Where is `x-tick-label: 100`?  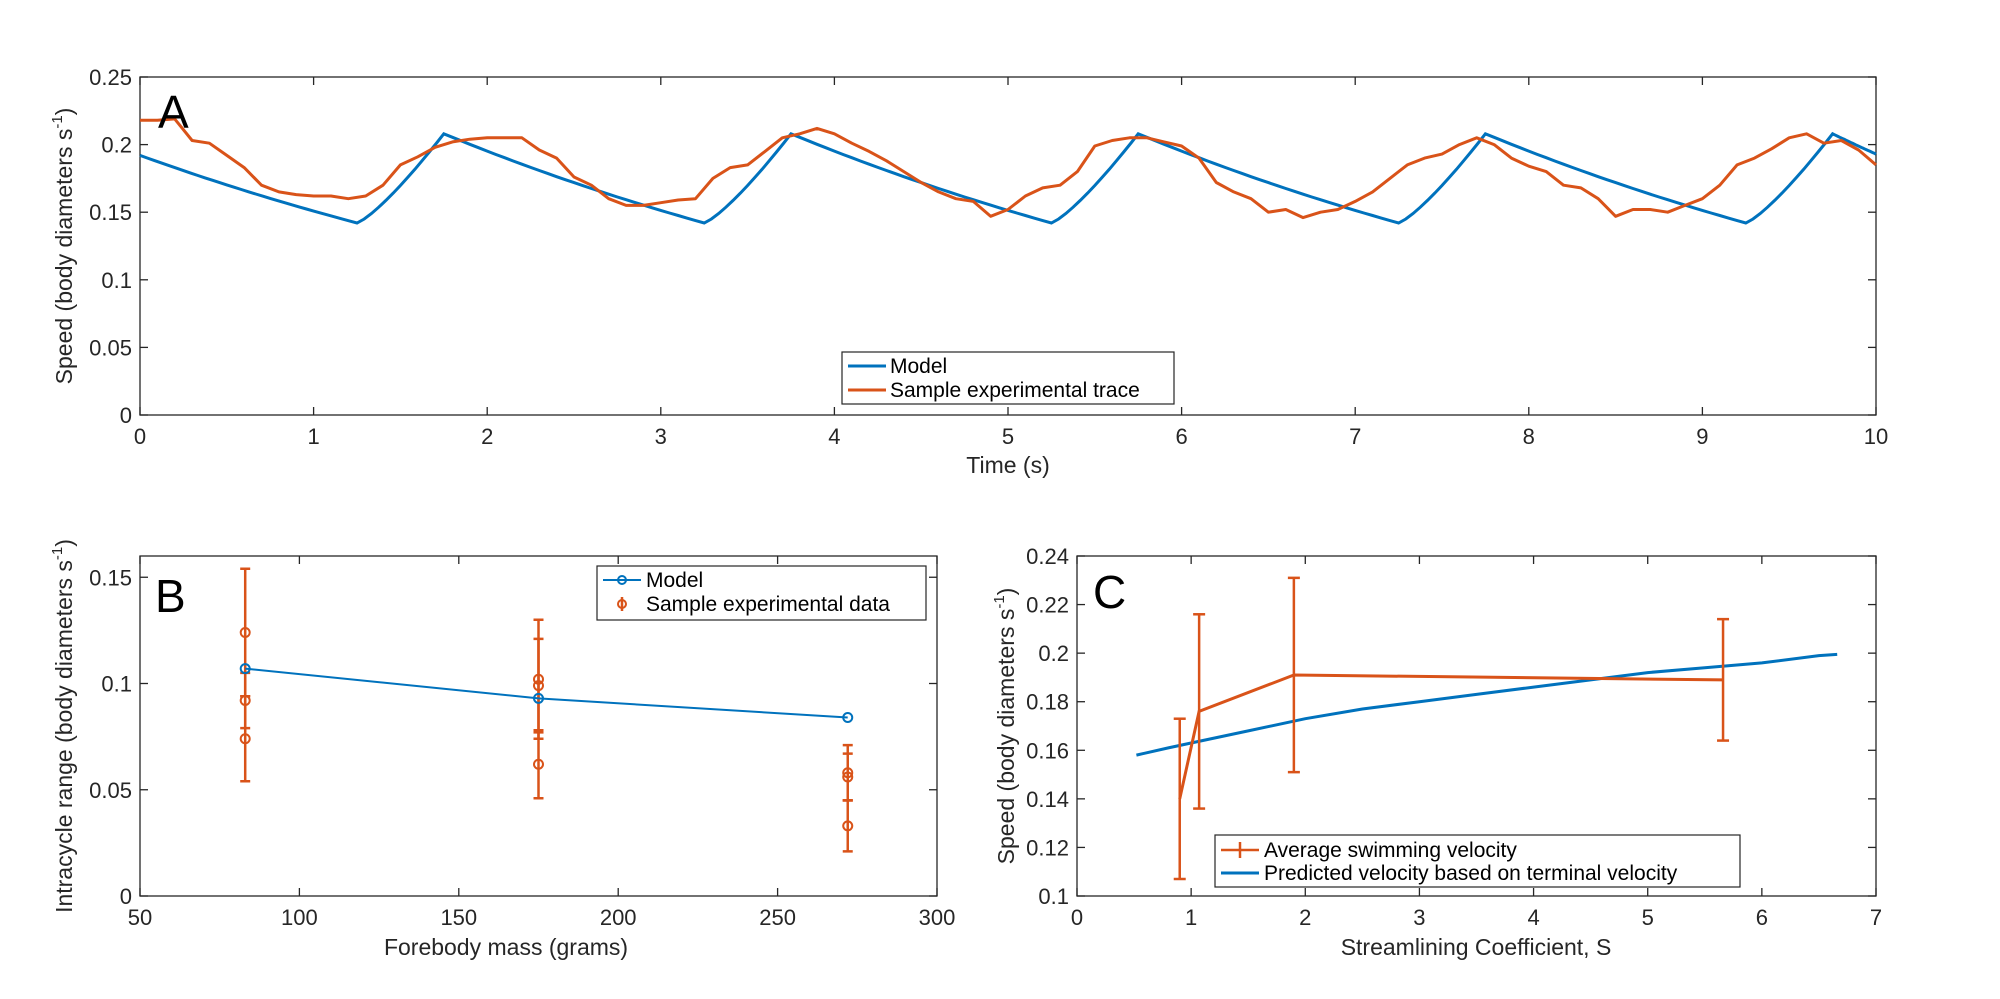 x-tick-label: 100 is located at coordinates (299, 917).